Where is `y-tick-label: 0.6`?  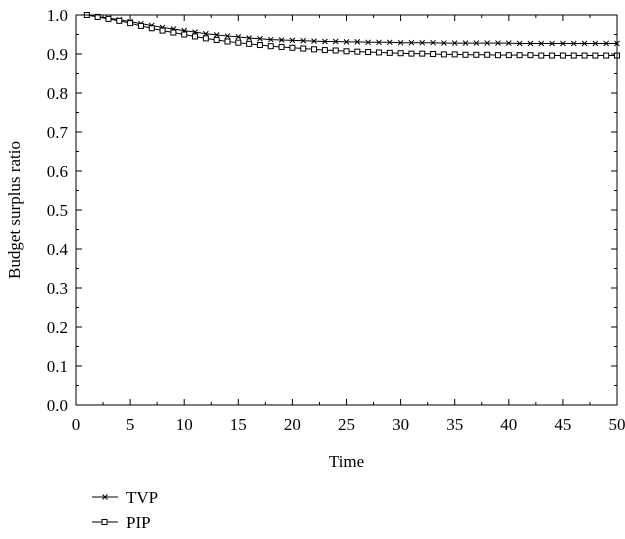 y-tick-label: 0.6 is located at coordinates (57, 171).